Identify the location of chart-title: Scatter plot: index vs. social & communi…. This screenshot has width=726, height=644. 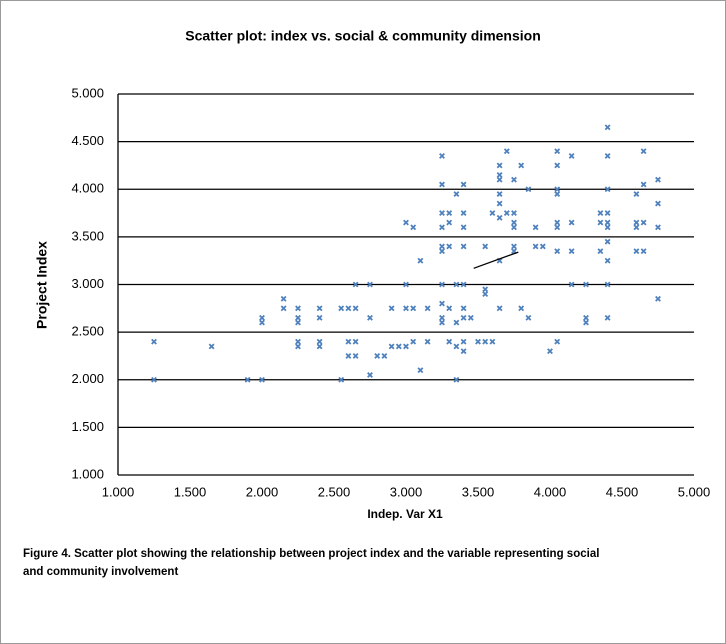
(363, 36).